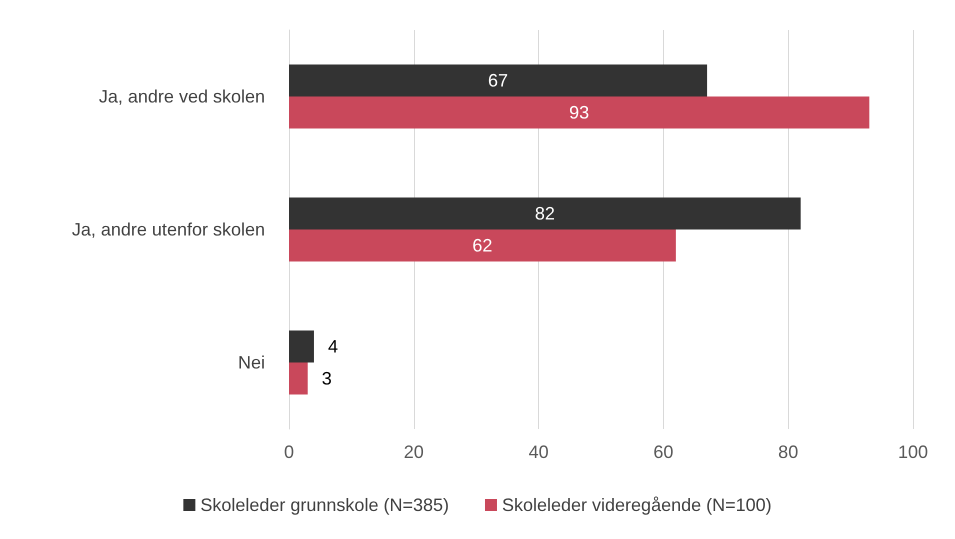  Describe the element at coordinates (663, 452) in the screenshot. I see `x-tick-label: 60` at that location.